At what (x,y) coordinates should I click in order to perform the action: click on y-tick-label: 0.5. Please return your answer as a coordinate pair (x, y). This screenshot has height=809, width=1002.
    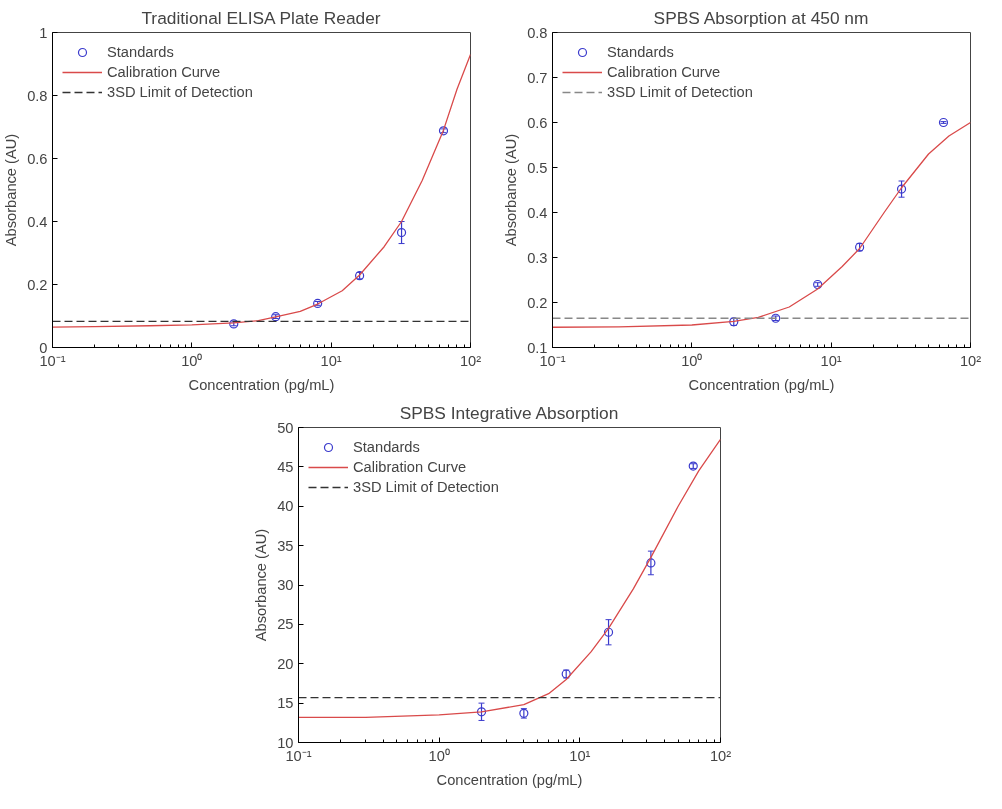
    Looking at the image, I should click on (537, 167).